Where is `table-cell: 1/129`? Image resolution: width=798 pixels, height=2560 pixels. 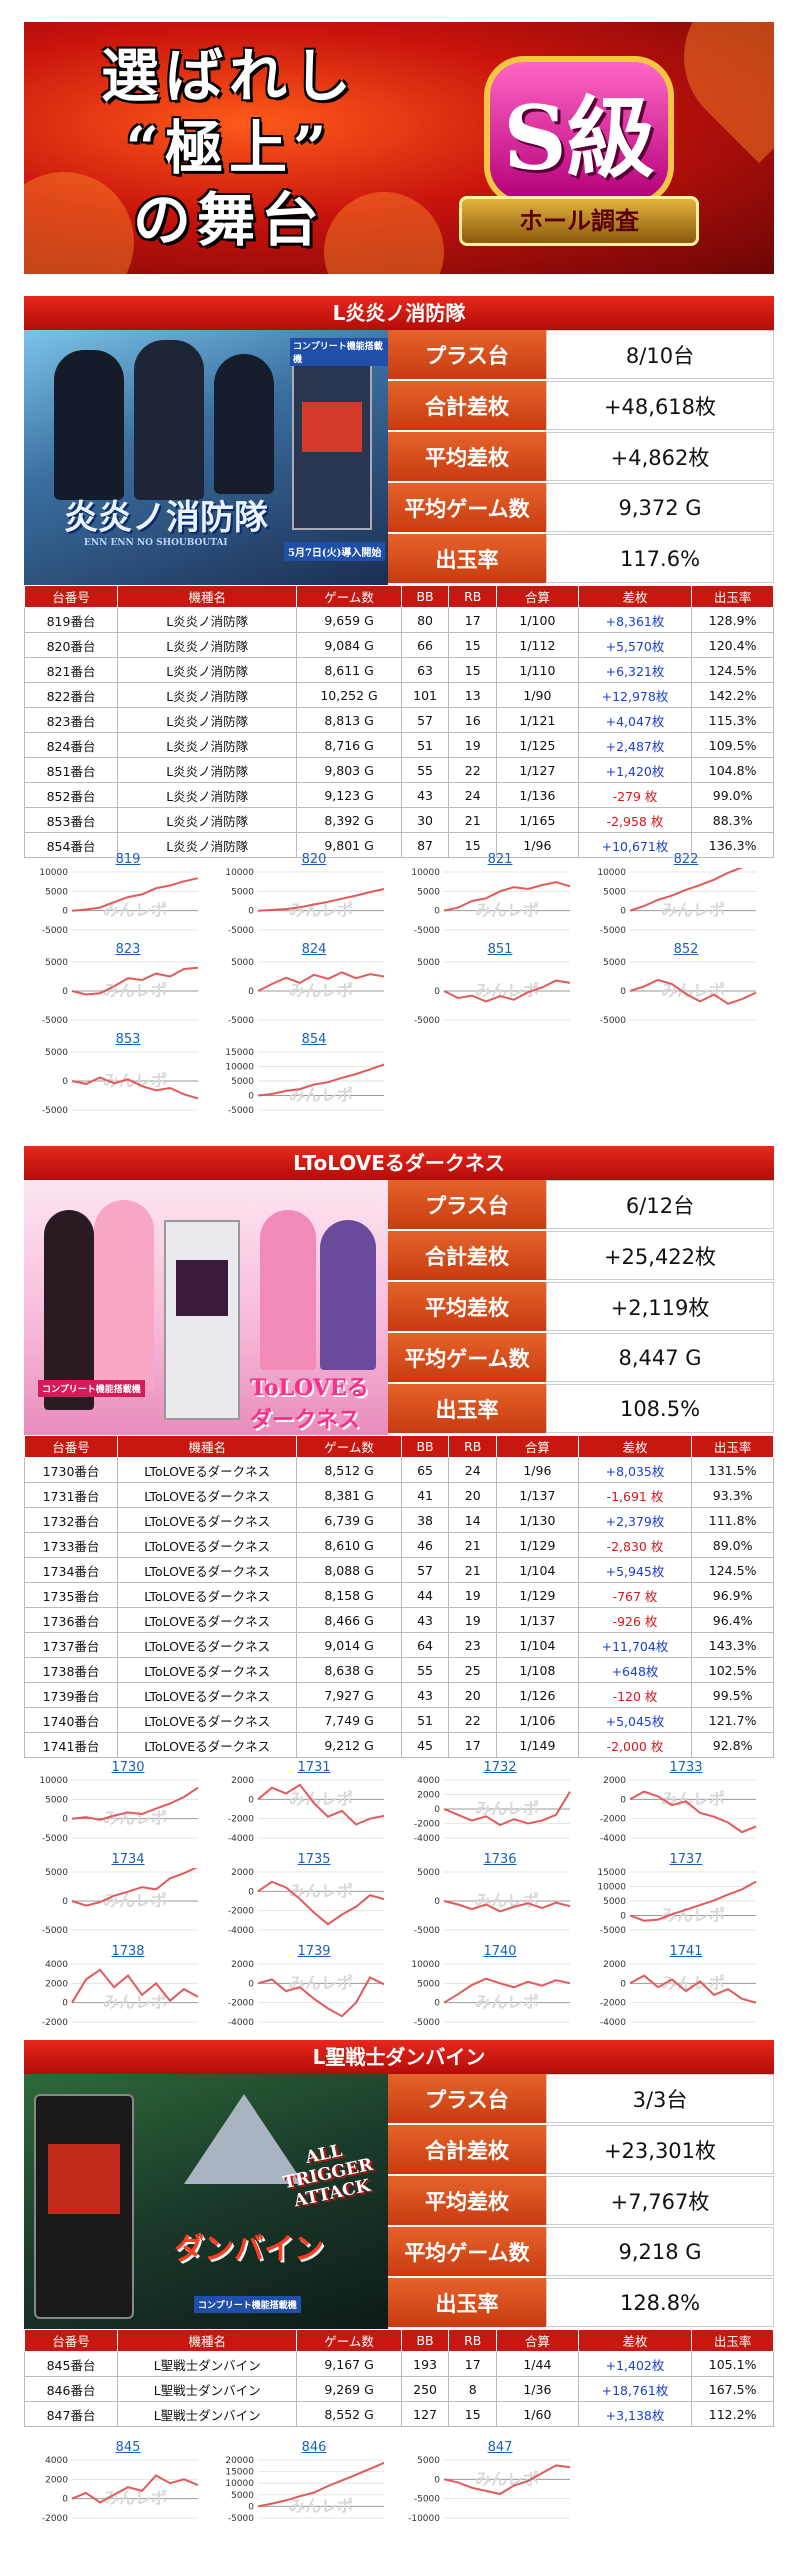
table-cell: 1/129 is located at coordinates (537, 1545).